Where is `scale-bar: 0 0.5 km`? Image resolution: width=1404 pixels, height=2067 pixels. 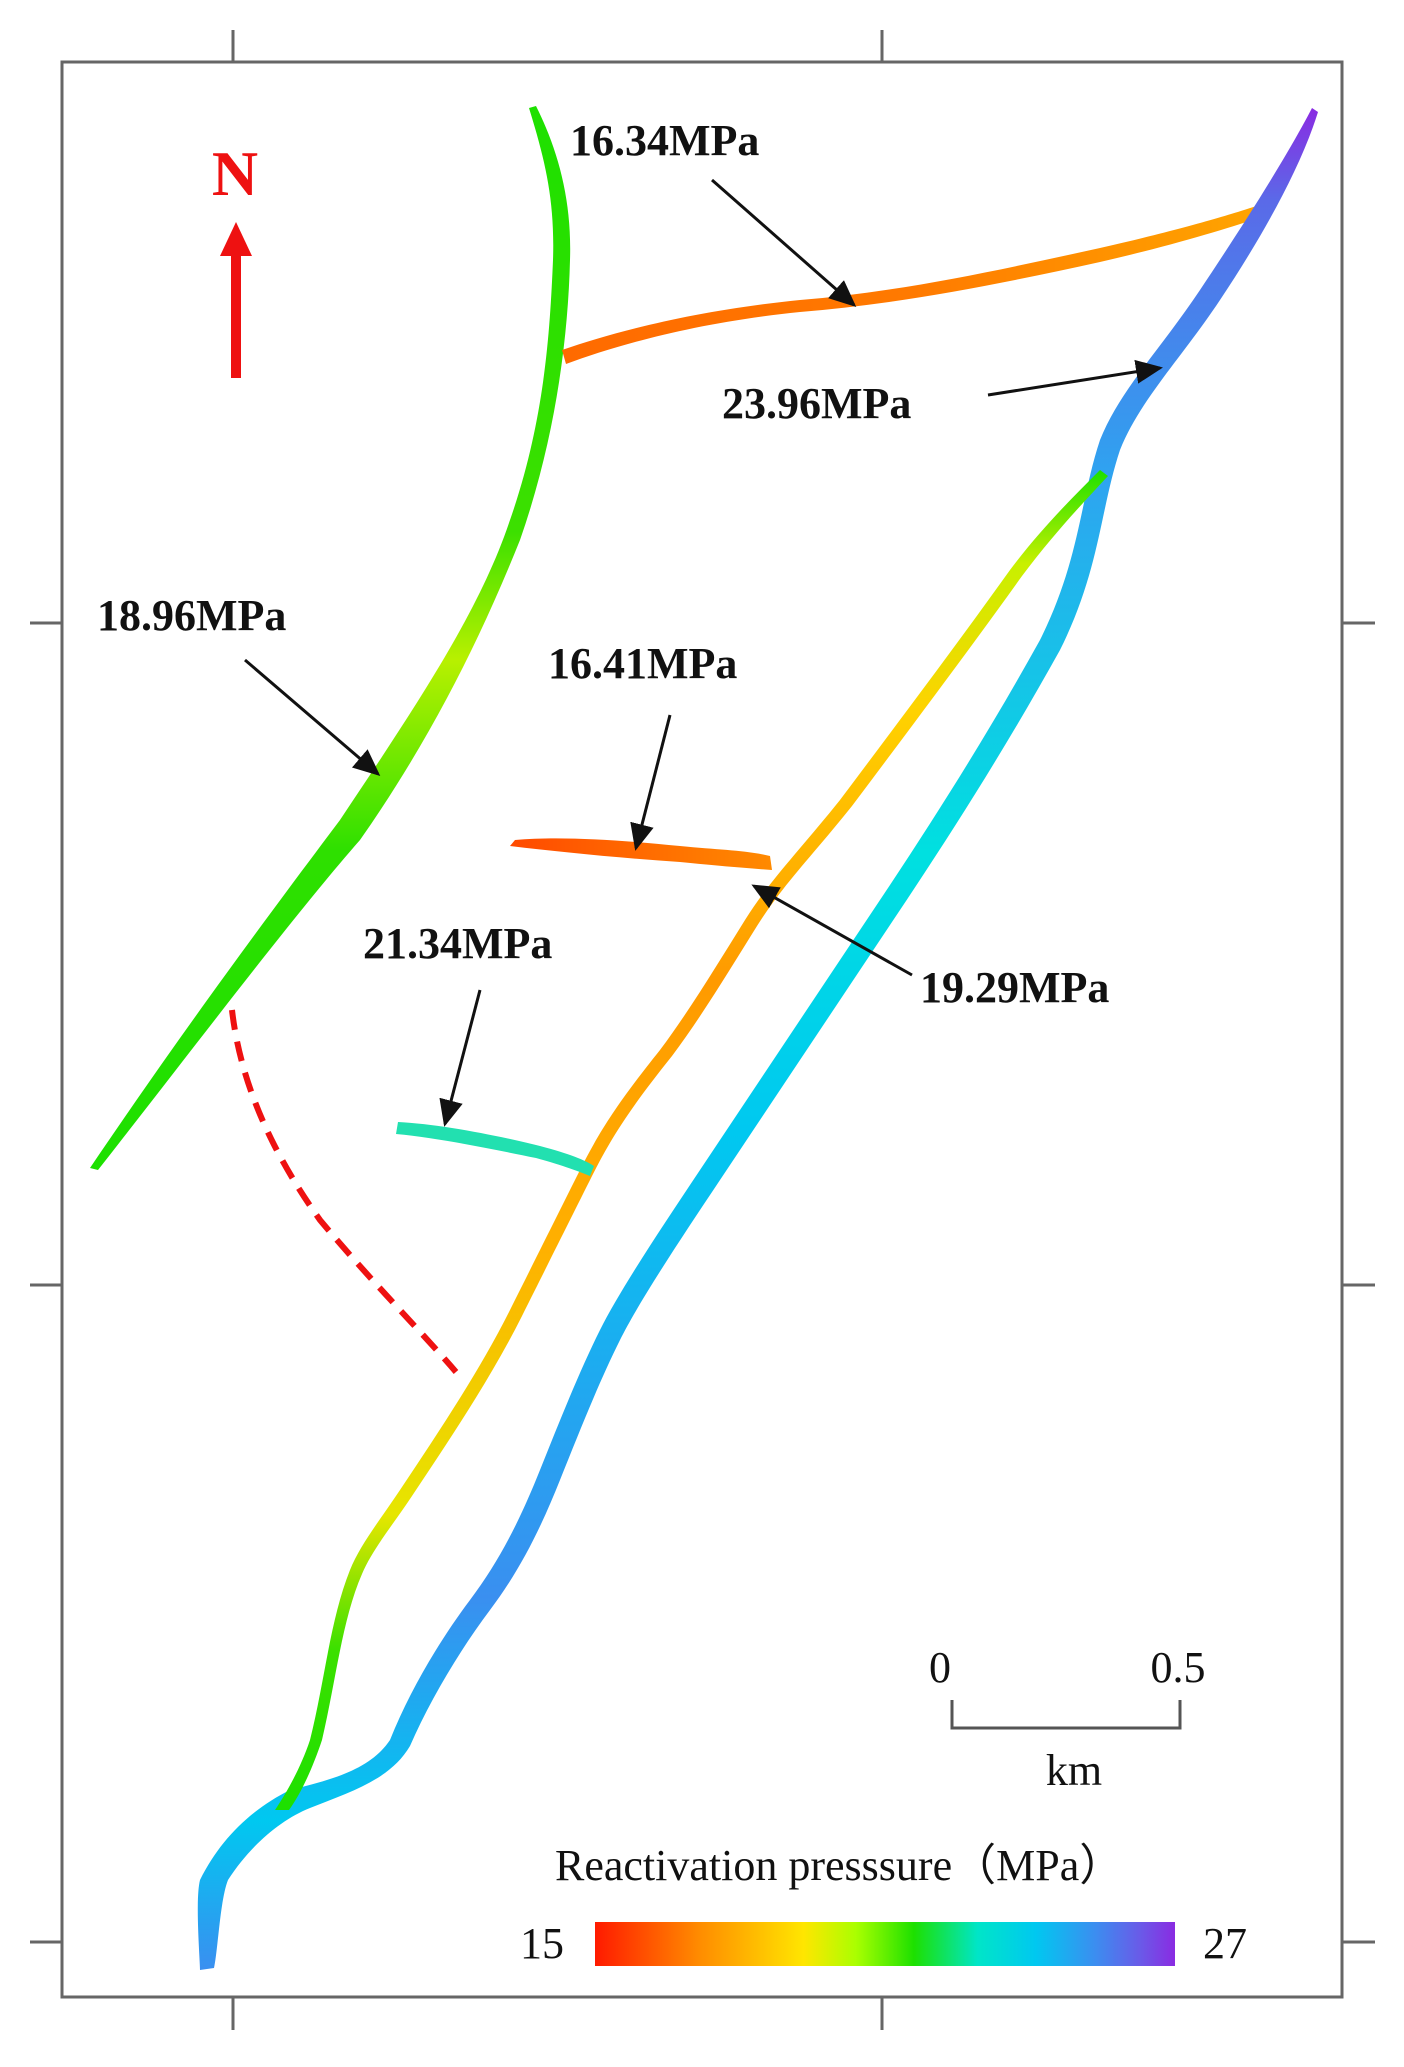
scale-bar: 0 0.5 km is located at coordinates (1067, 1719).